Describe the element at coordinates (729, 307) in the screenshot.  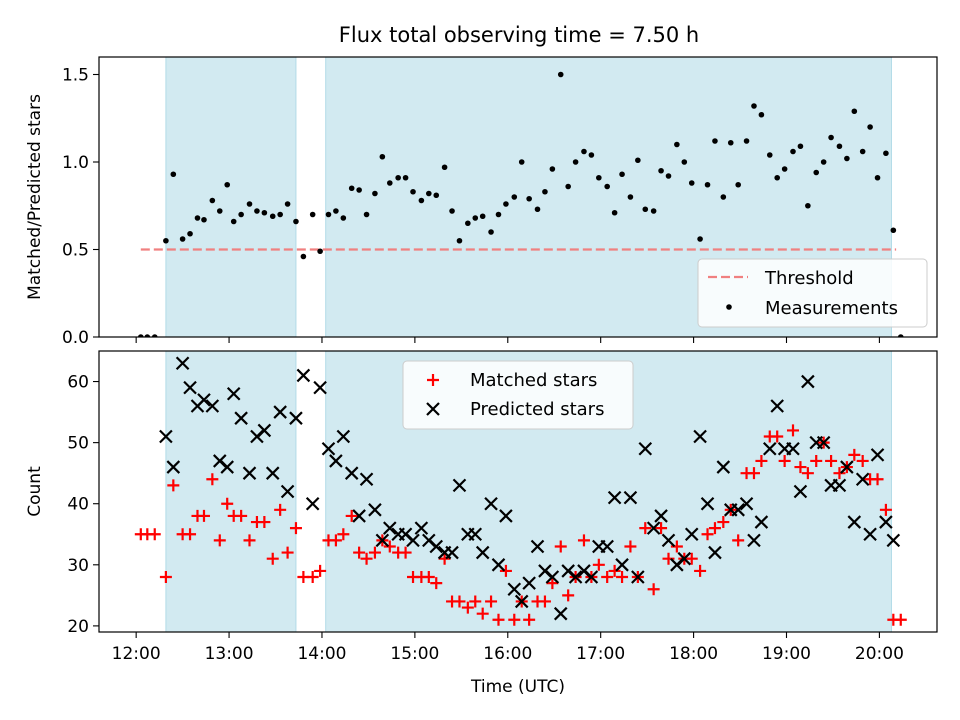
I see `legend-measurement-swatch` at that location.